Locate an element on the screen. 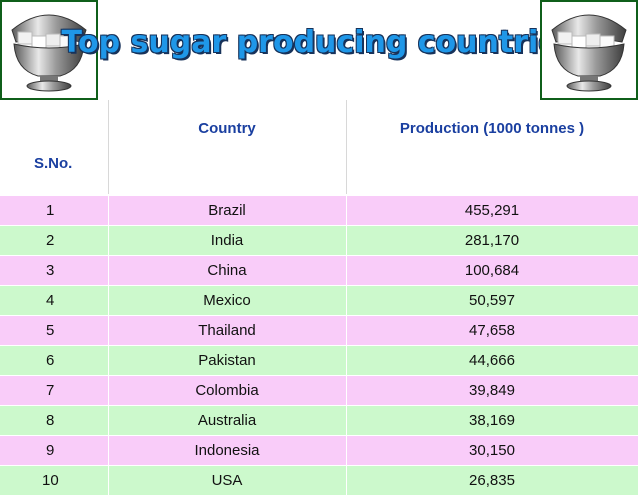 The image size is (638, 496). cell-sno: 4 is located at coordinates (54, 300).